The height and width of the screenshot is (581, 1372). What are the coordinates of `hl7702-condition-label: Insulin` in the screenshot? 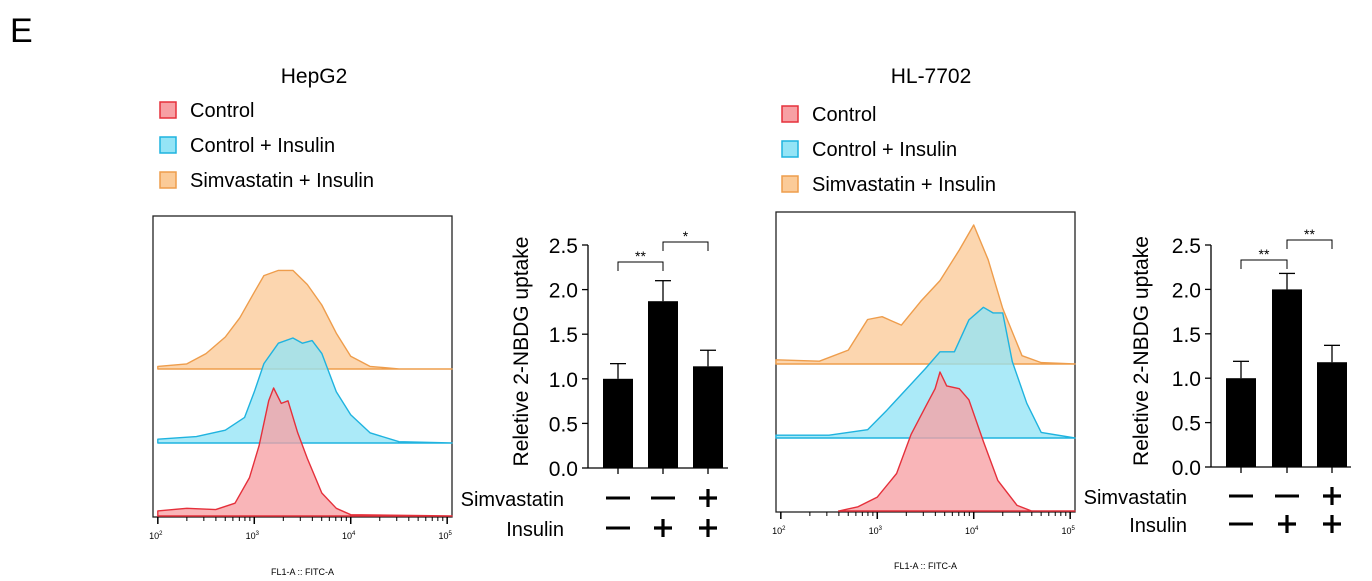 It's located at (1158, 526).